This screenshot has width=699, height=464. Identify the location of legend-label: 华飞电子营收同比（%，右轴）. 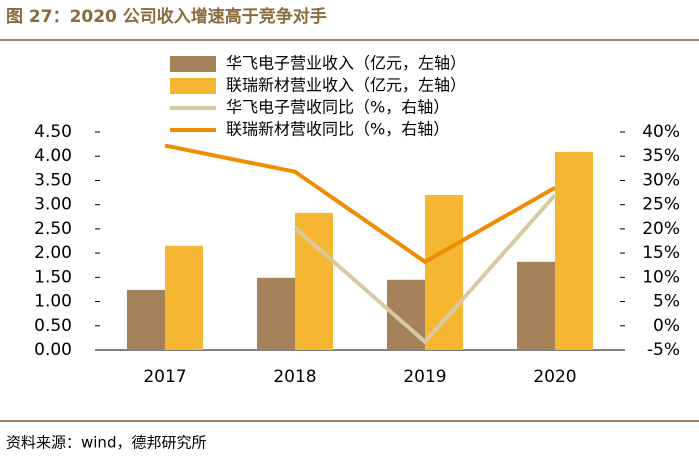
(337, 107).